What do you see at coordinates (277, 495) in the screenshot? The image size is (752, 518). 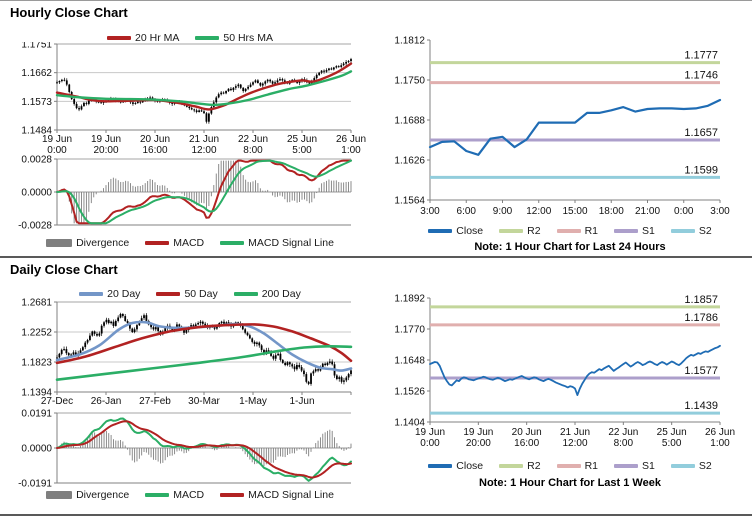 I see `legend-item-macd-signal-line: MACD Signal Line` at bounding box center [277, 495].